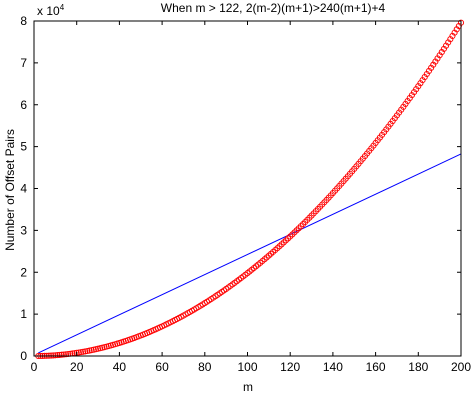 Image resolution: width=474 pixels, height=413 pixels. I want to click on y-tick-label: 0, so click(23, 356).